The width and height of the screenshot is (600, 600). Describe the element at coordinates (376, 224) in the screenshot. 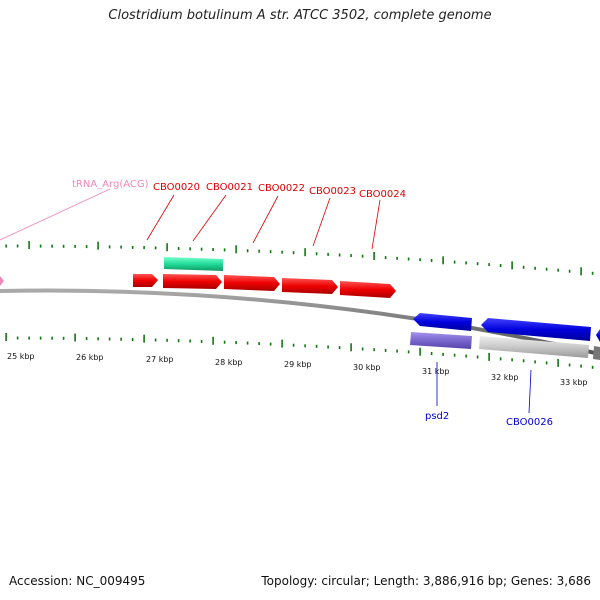

I see `label-connector-cbo0024` at that location.